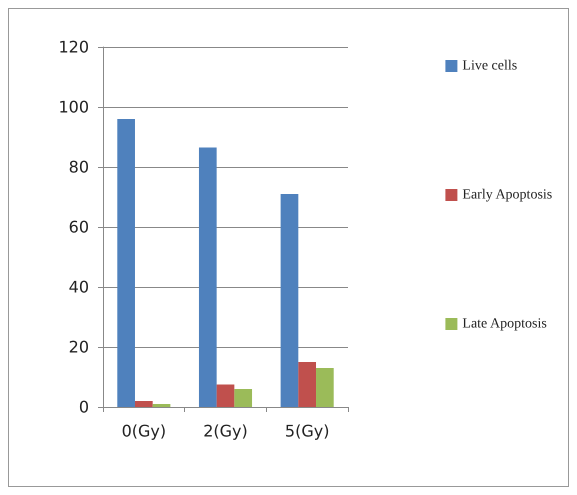 The width and height of the screenshot is (577, 495). What do you see at coordinates (78, 167) in the screenshot?
I see `y-tick-label: 80` at bounding box center [78, 167].